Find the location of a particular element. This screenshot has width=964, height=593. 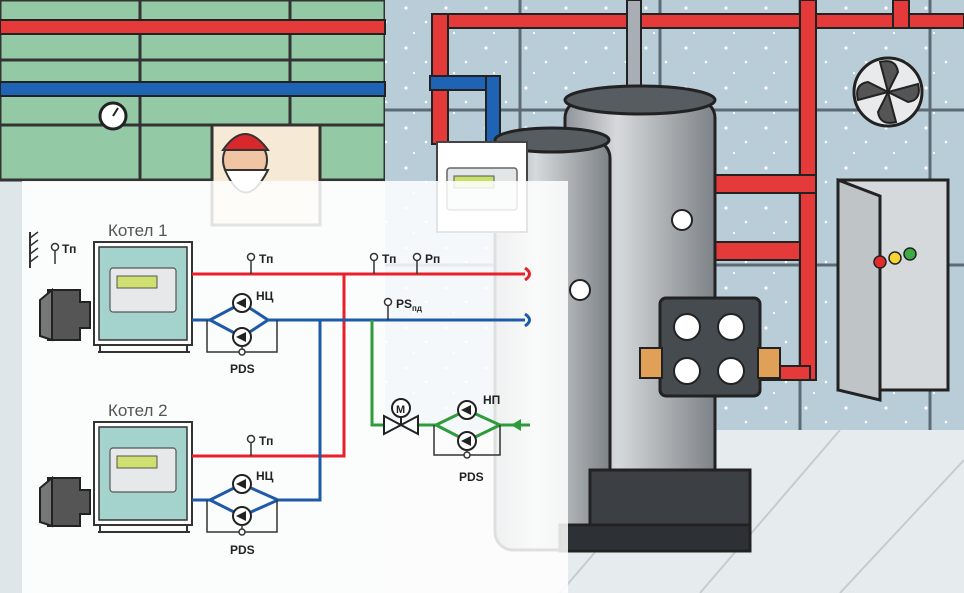

circ-pump-group-2: НЦ PDS is located at coordinates (237, 513).